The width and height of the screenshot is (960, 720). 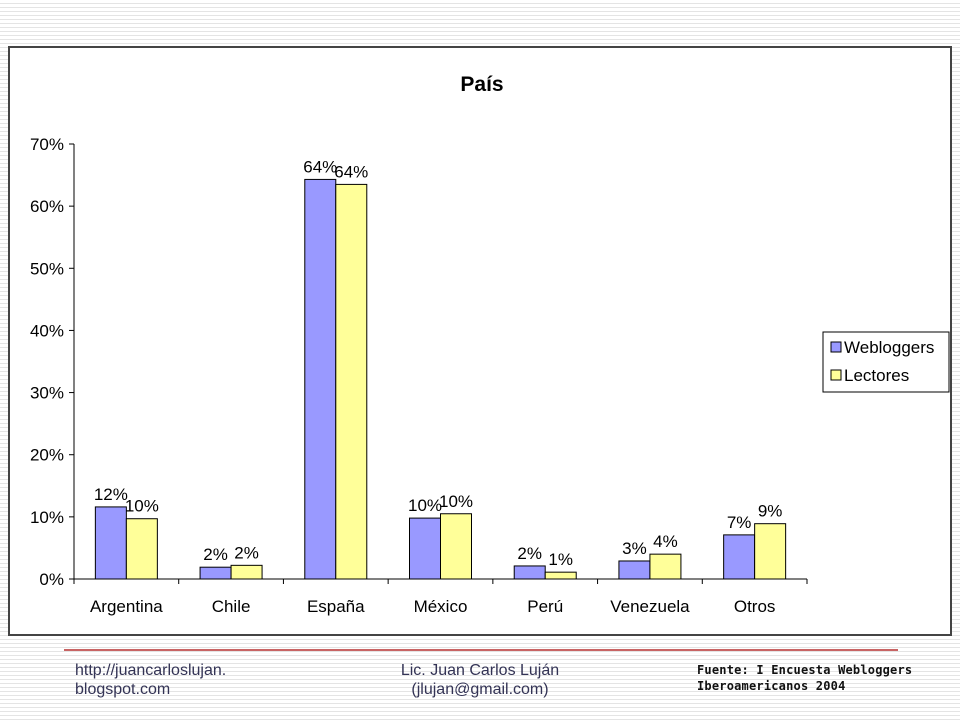 What do you see at coordinates (481, 84) in the screenshot?
I see `chart-title: País` at bounding box center [481, 84].